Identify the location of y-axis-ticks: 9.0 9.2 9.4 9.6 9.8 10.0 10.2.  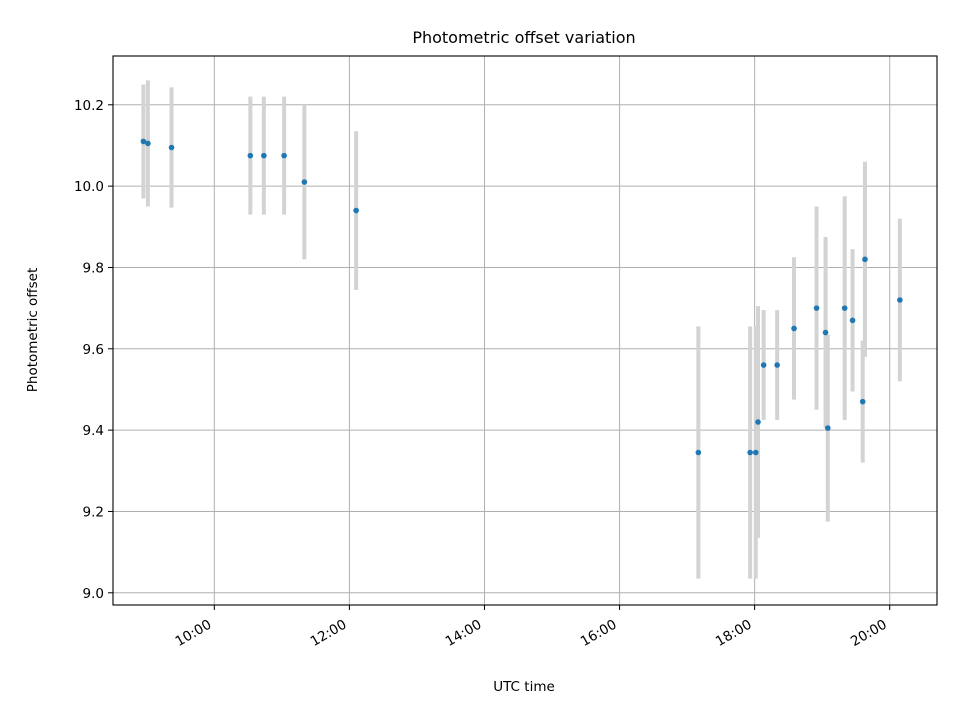
(93, 350).